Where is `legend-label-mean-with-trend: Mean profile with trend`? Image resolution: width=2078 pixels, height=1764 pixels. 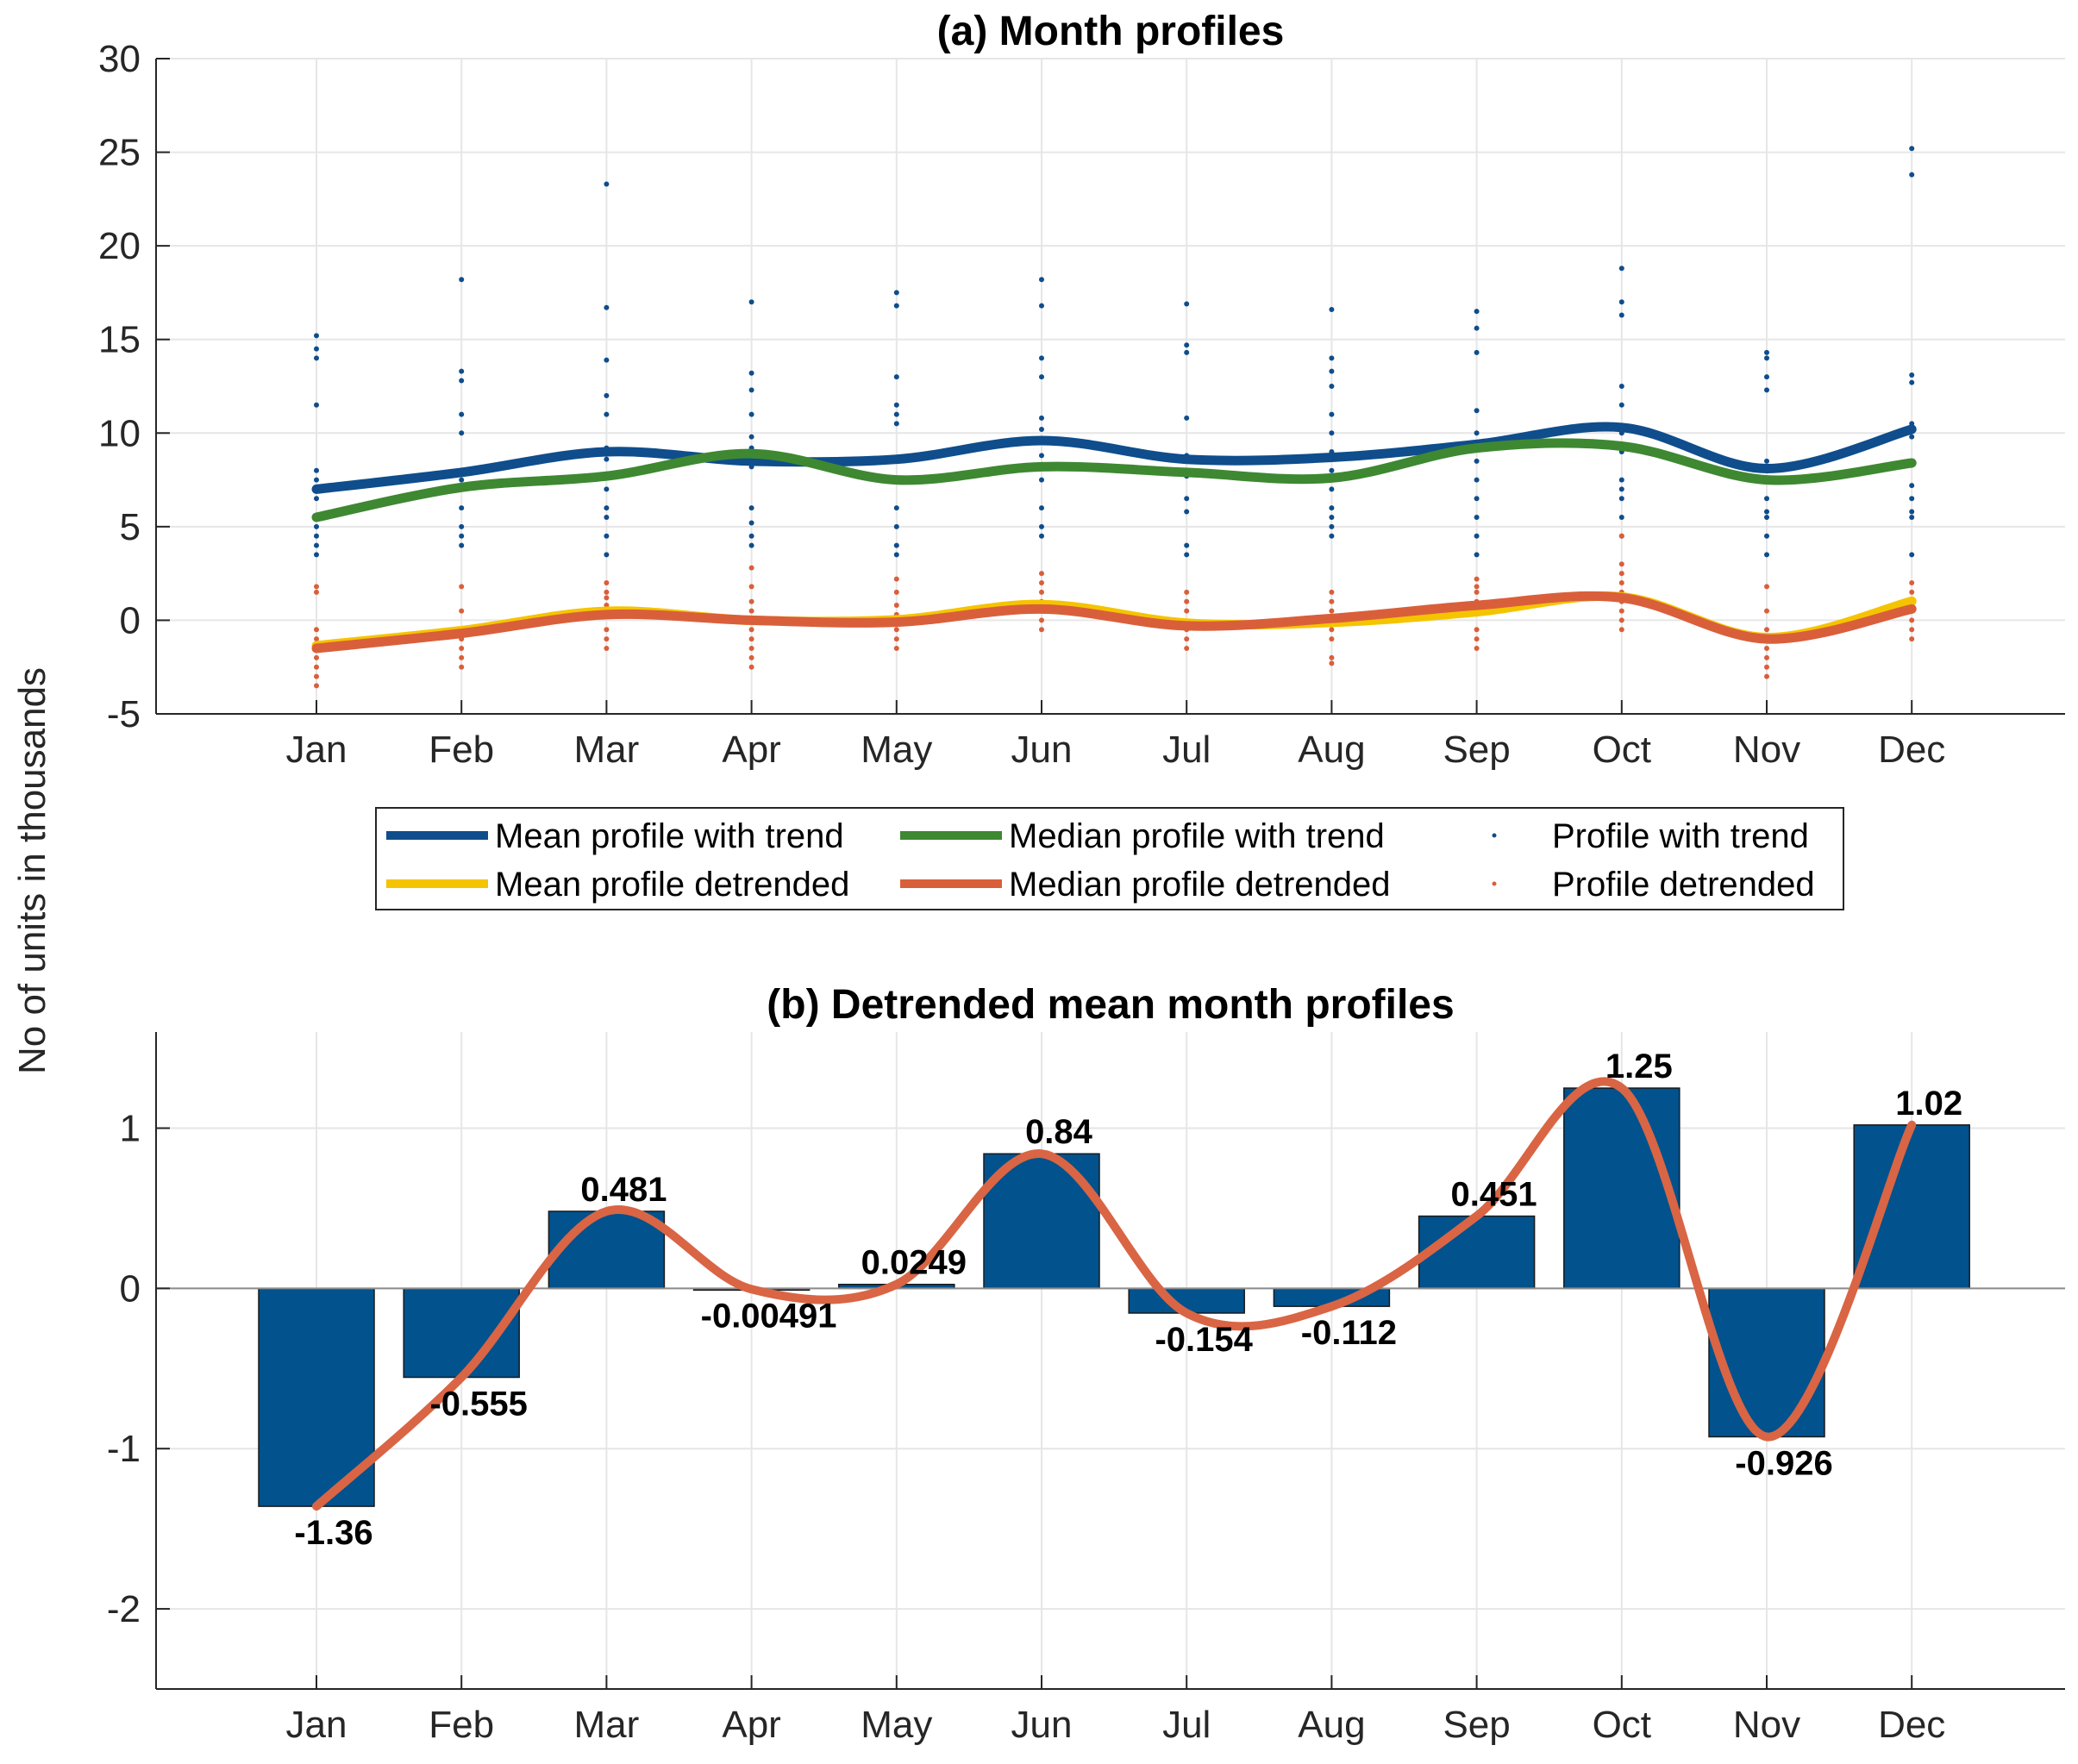
legend-label-mean-with-trend: Mean profile with trend is located at coordinates (670, 836).